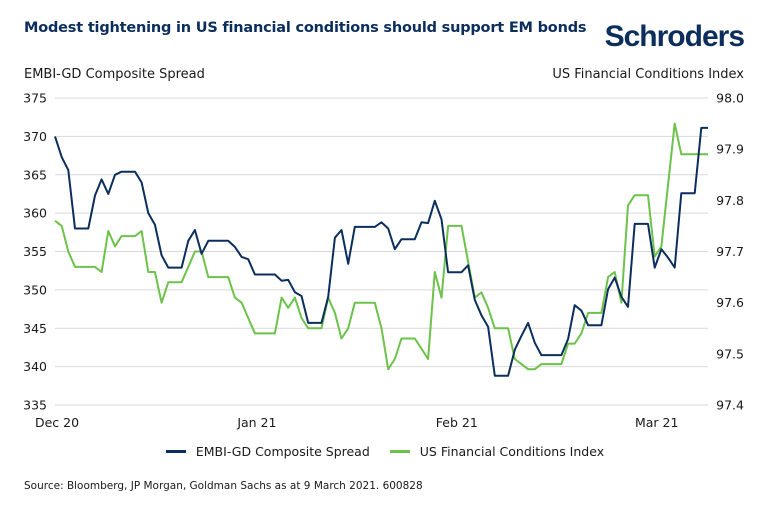  I want to click on x-axis-ticks: Dec 20 Jan 21 Feb 21 Mar 21, so click(356, 422).